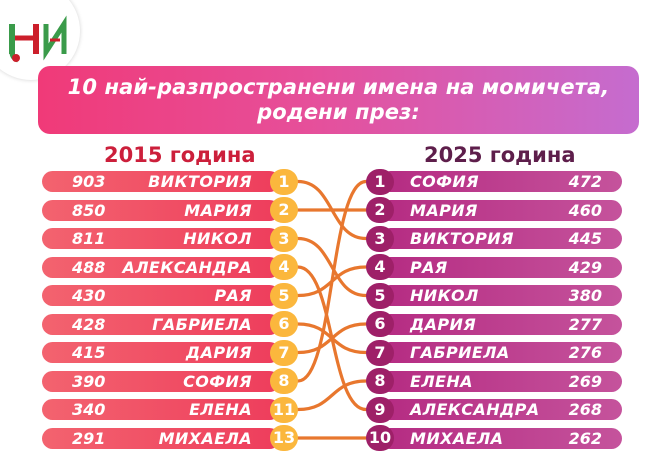 Image resolution: width=657 pixels, height=467 pixels. Describe the element at coordinates (585, 238) in the screenshot. I see `count-2025: 445` at that location.